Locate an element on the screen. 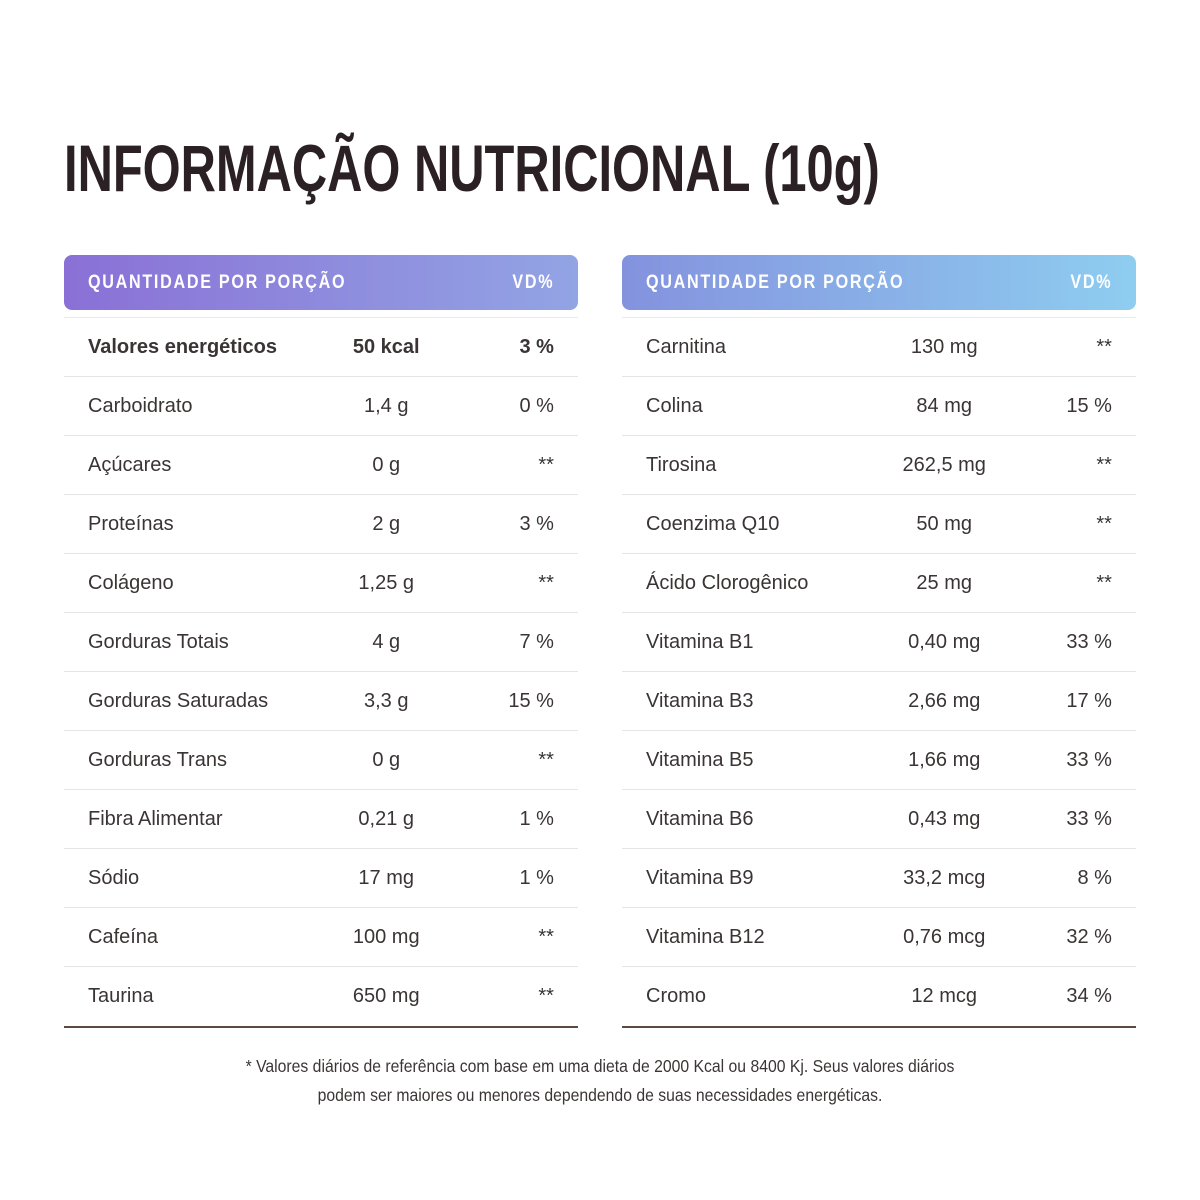  row-value: 100 mg is located at coordinates (386, 936).